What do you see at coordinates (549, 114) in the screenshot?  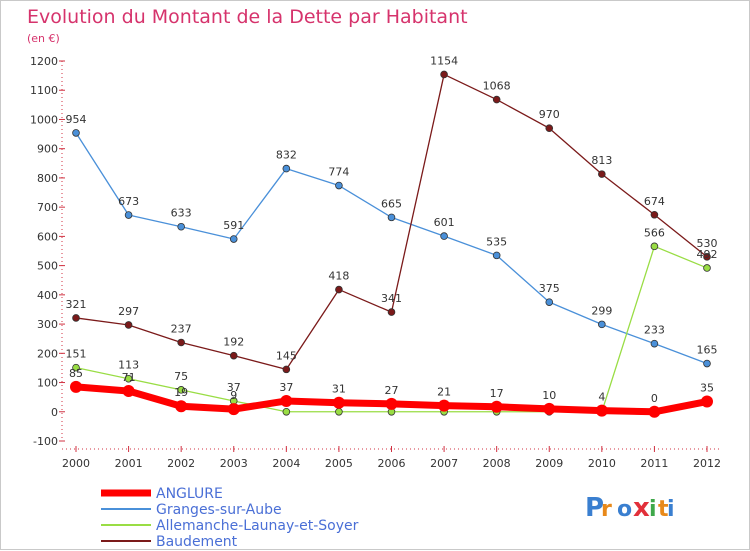 I see `data-label: 970` at bounding box center [549, 114].